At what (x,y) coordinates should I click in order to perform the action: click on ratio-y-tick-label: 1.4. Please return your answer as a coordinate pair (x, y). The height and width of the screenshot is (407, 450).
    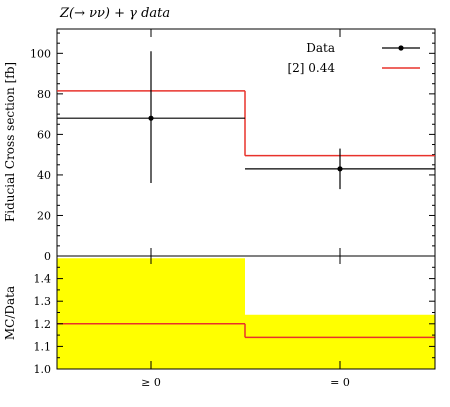
    Looking at the image, I should click on (43, 279).